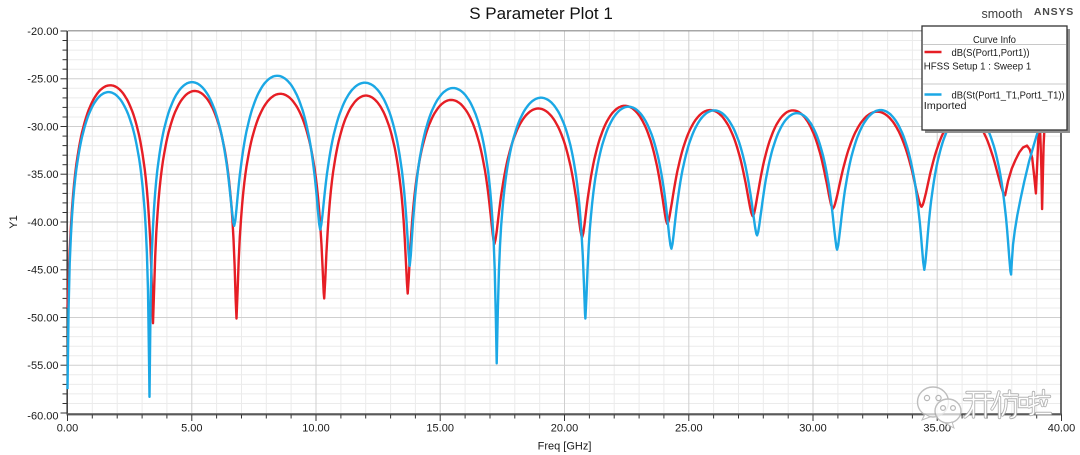 The height and width of the screenshot is (455, 1080). What do you see at coordinates (565, 429) in the screenshot?
I see `svg-text: 20.00` at bounding box center [565, 429].